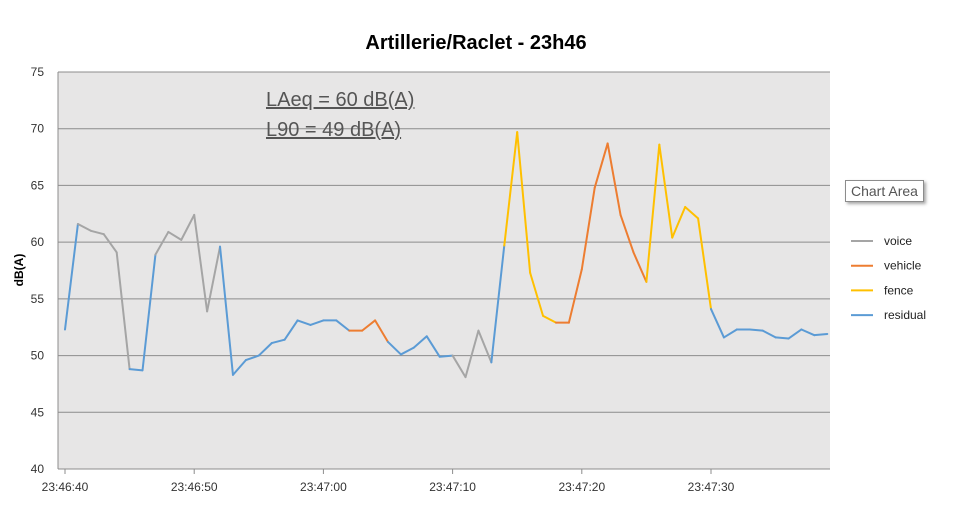 The height and width of the screenshot is (522, 960). Describe the element at coordinates (323, 487) in the screenshot. I see `x-tick-label: 23:47:00` at that location.